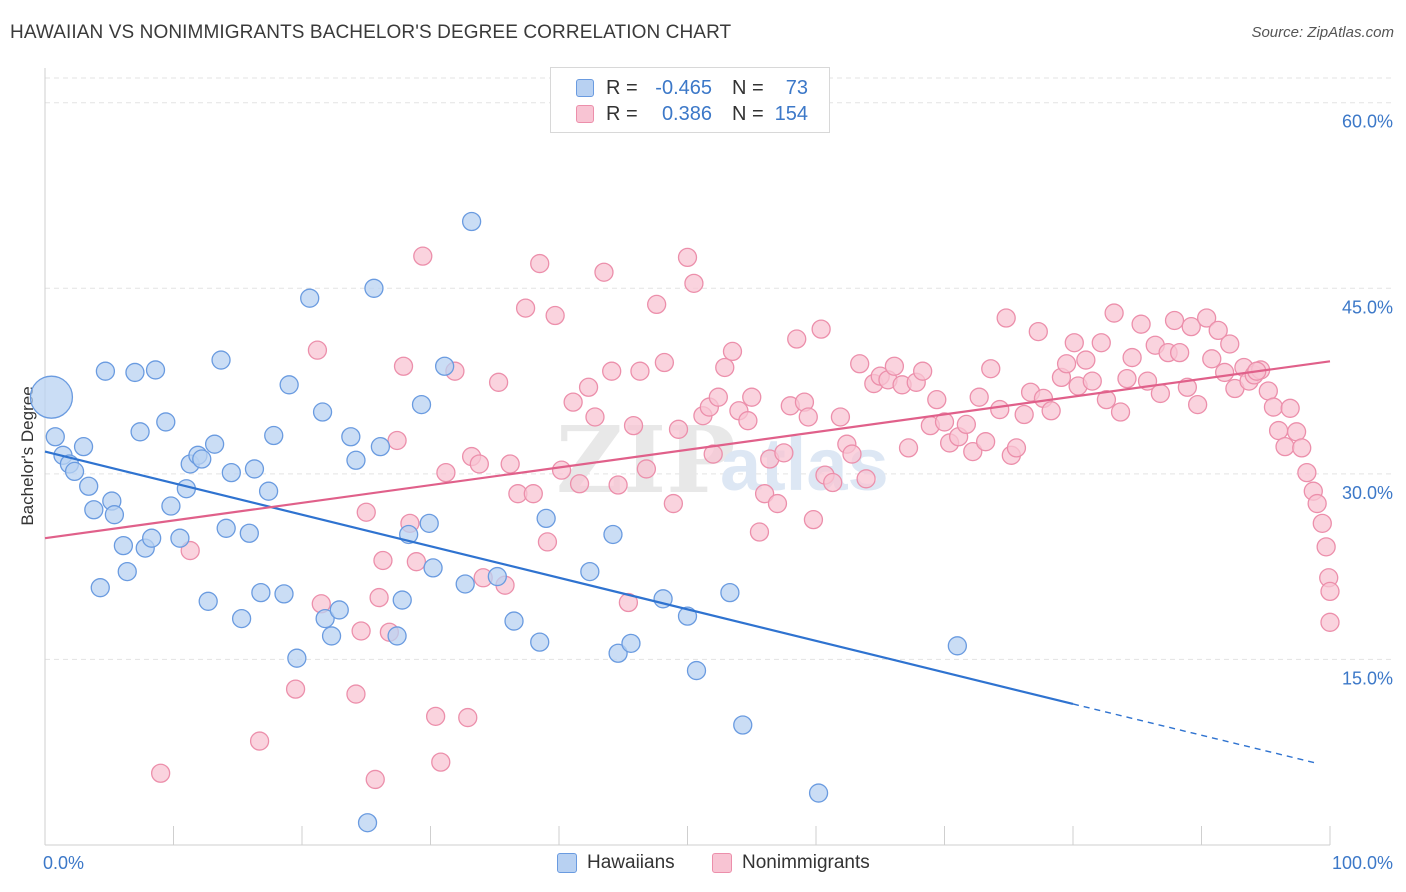  I want to click on y-tick-label: 60.0%, so click(1367, 122).